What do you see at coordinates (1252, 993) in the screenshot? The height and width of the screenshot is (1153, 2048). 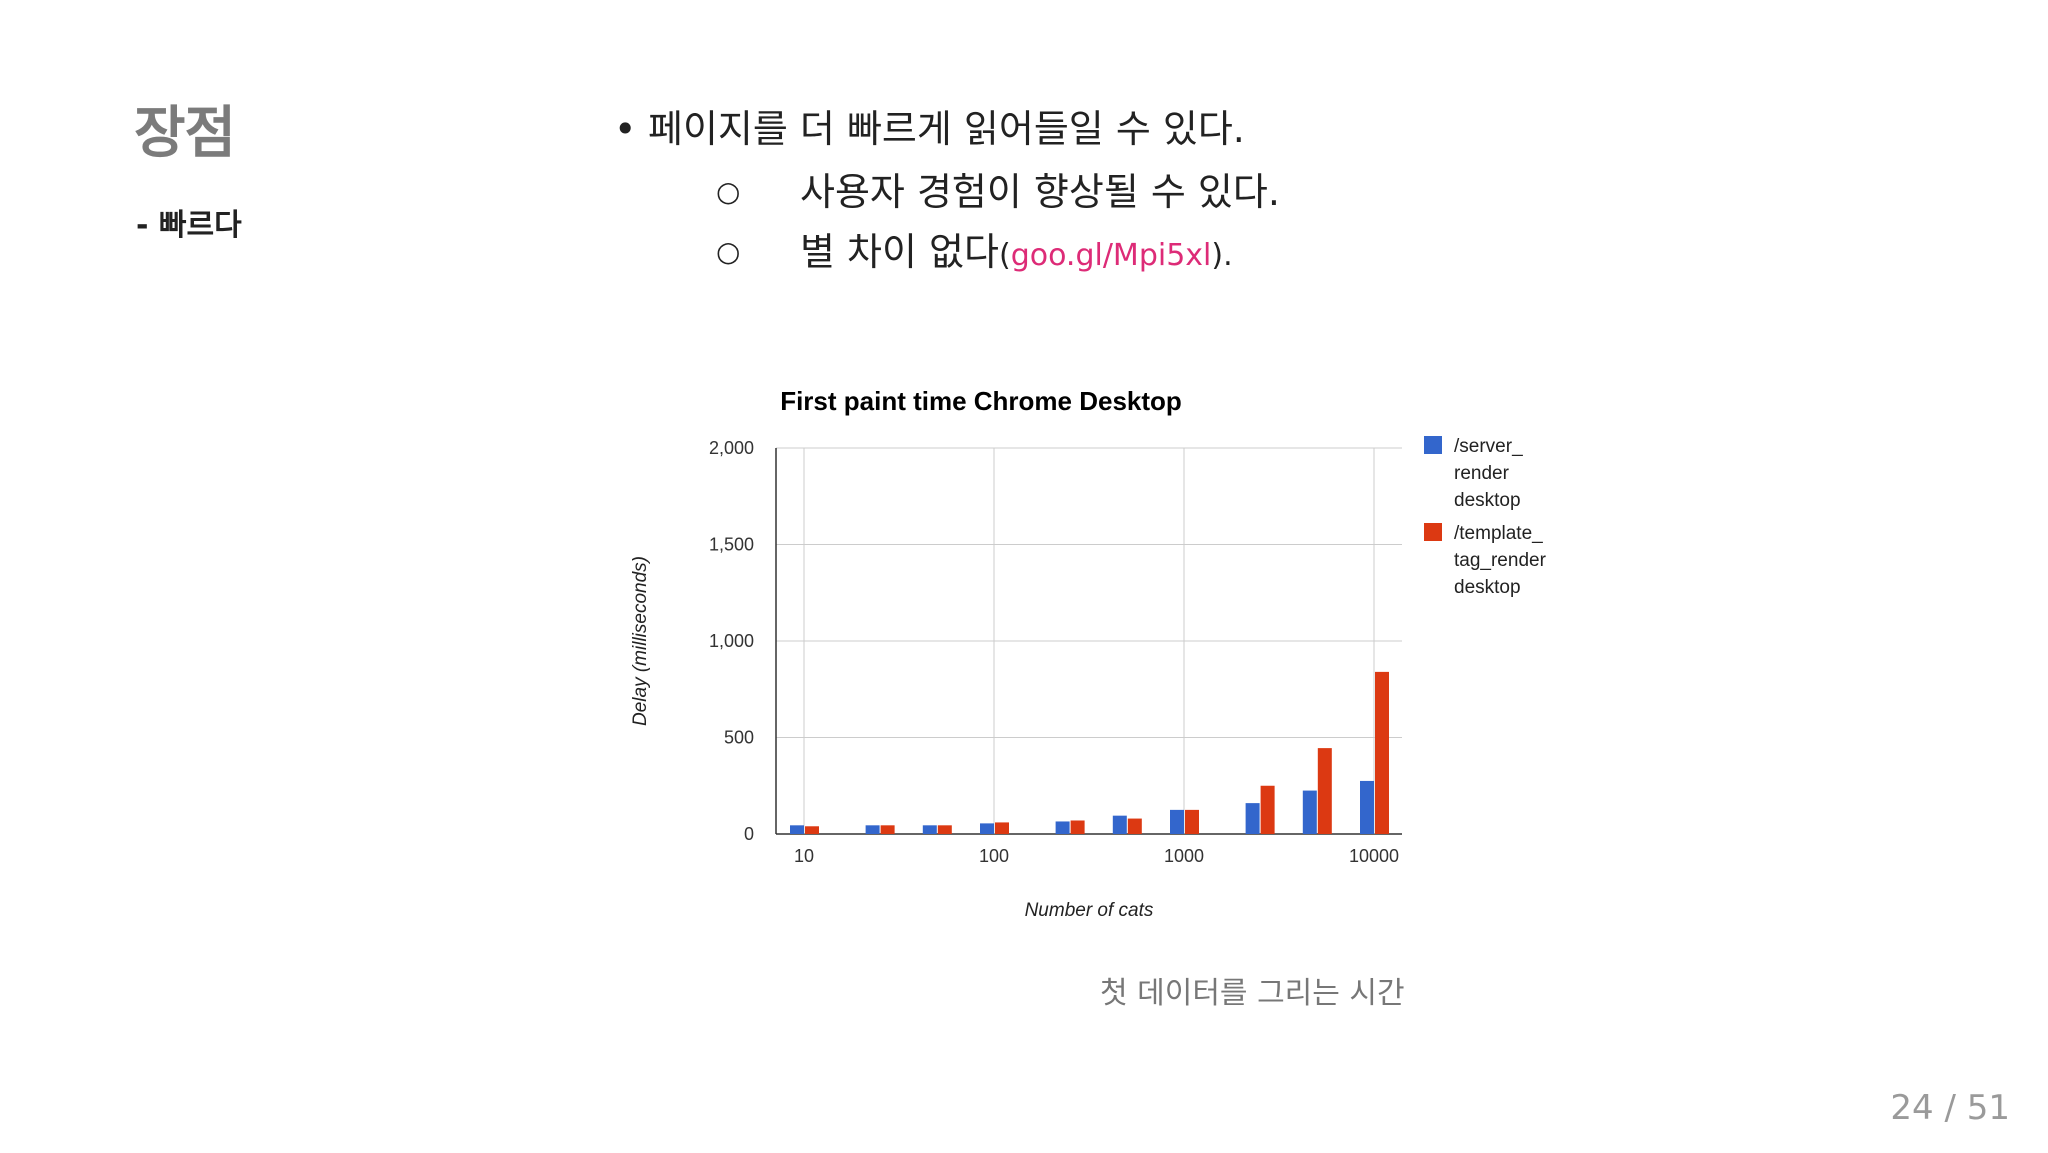 I see `chart-caption: 첫 데이터를 그리는 시간` at bounding box center [1252, 993].